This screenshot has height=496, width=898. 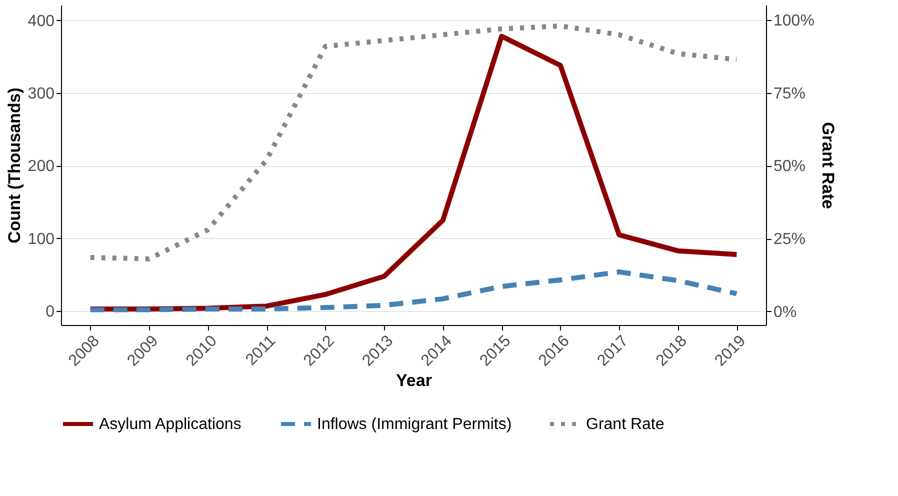 I want to click on y-tick-label: 400, so click(x=41, y=21).